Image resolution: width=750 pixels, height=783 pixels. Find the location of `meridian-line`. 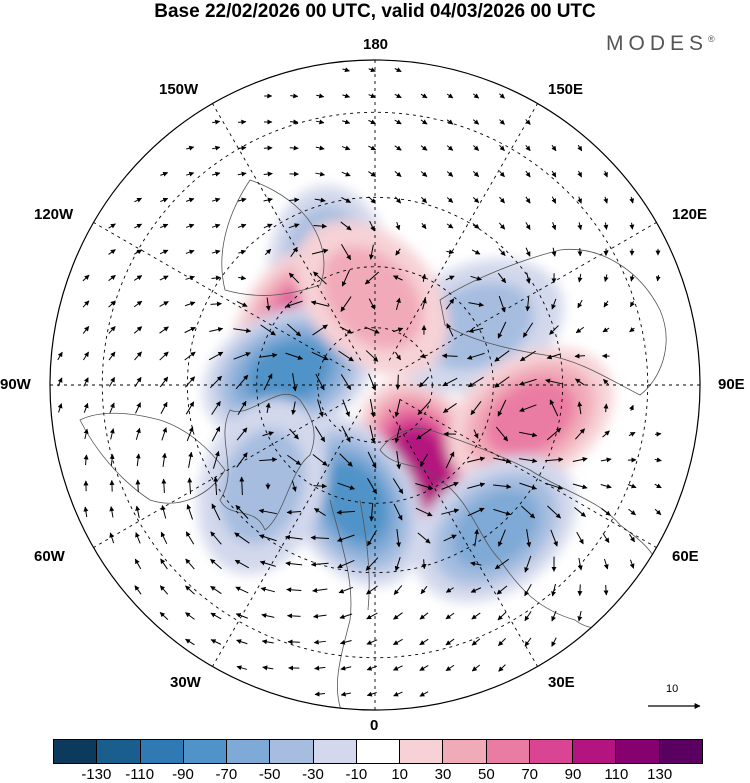

meridian-line is located at coordinates (528, 297).